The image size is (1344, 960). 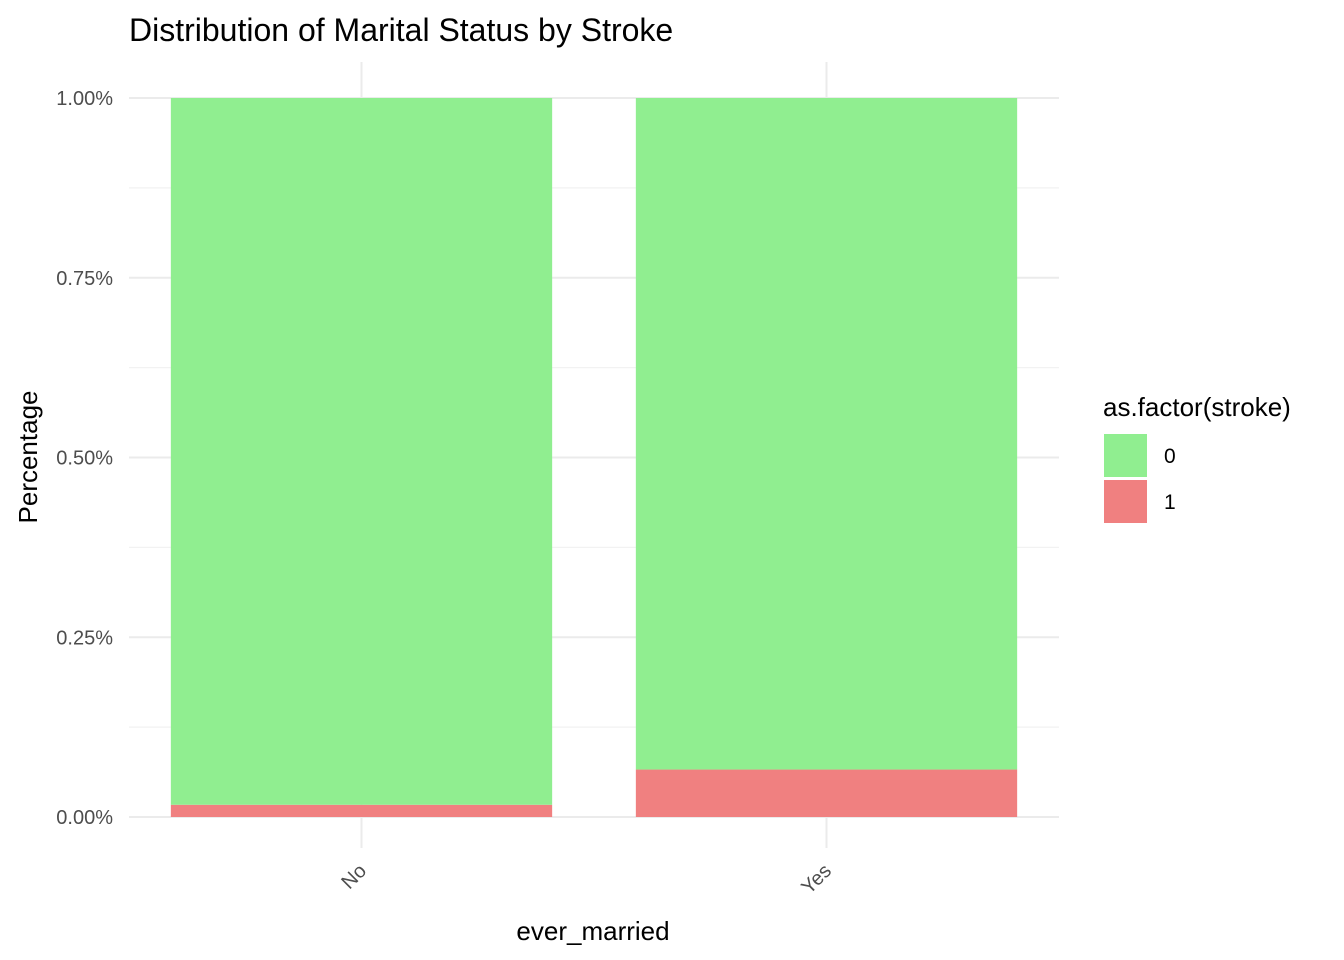 What do you see at coordinates (1197, 407) in the screenshot?
I see `legend-title: as.factor(stroke)` at bounding box center [1197, 407].